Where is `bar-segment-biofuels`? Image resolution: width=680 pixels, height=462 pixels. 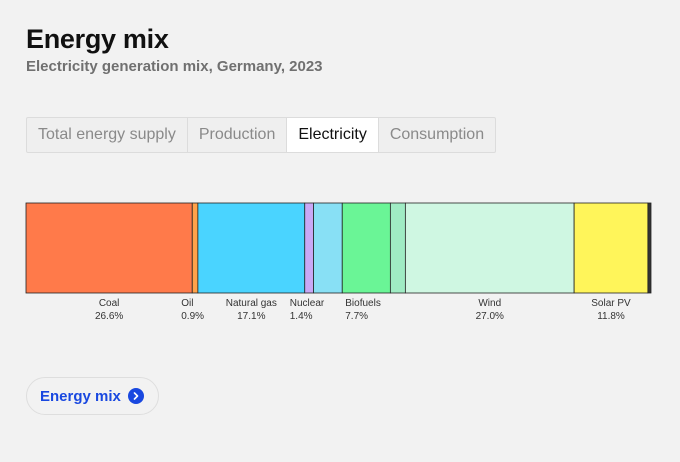 bar-segment-biofuels is located at coordinates (366, 248).